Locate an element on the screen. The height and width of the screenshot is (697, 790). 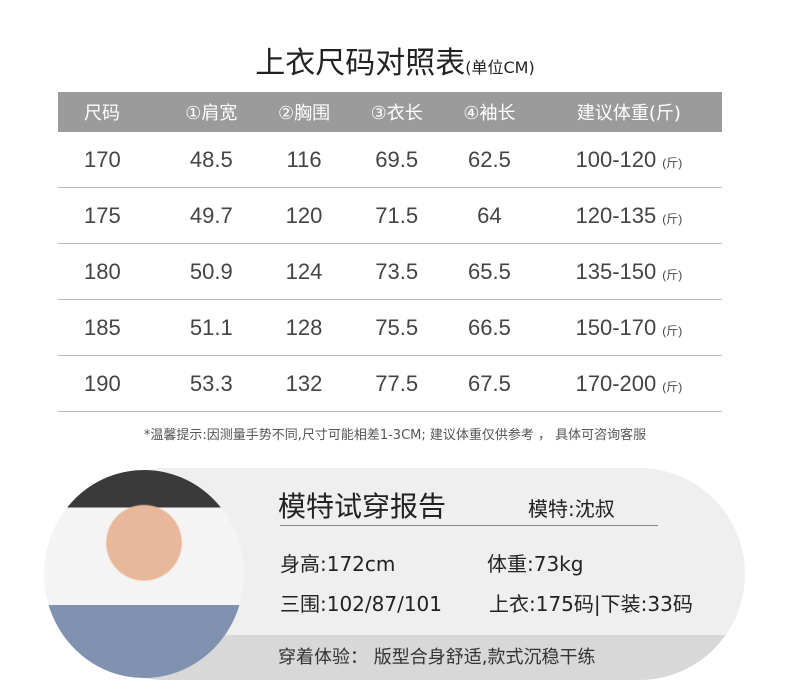
cell-value: 50.9 is located at coordinates (211, 271).